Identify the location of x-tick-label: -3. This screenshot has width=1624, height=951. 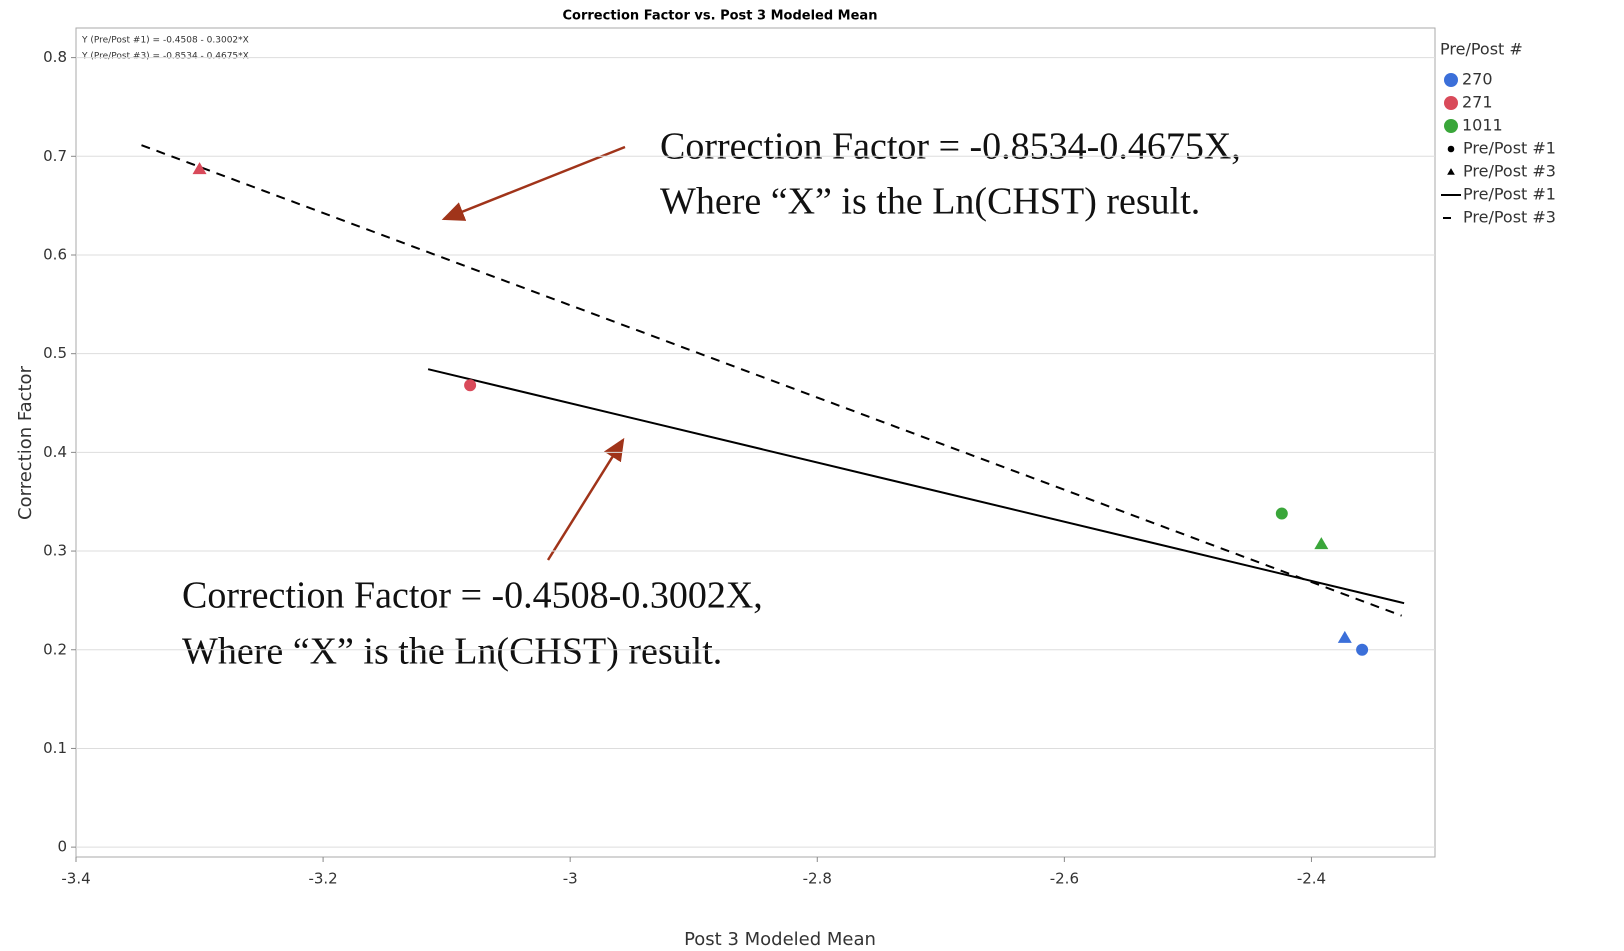
(570, 879).